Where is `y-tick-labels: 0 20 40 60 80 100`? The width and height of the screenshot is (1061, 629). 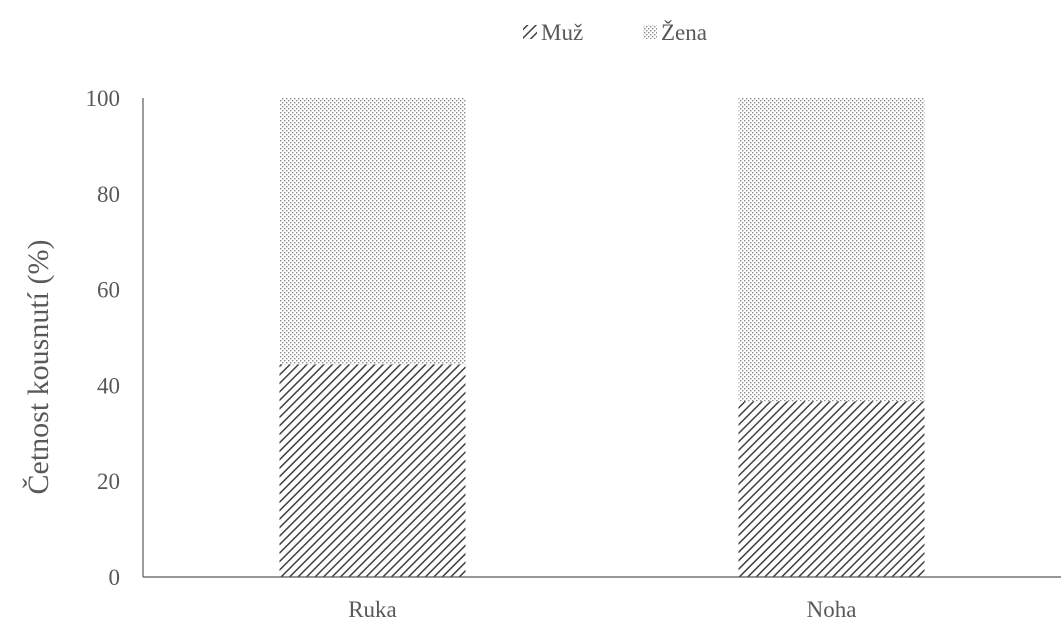
y-tick-labels: 0 20 40 60 80 100 is located at coordinates (103, 338).